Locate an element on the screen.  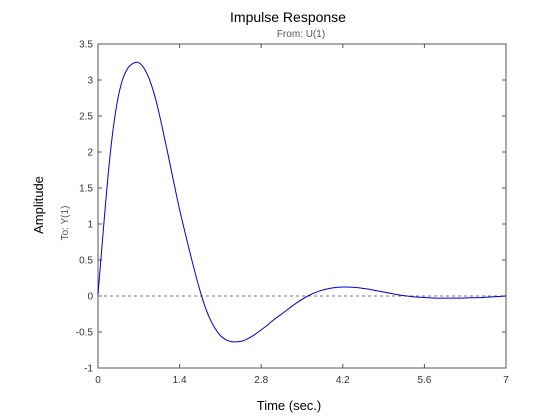
x-tick-label: 1.4 is located at coordinates (180, 380).